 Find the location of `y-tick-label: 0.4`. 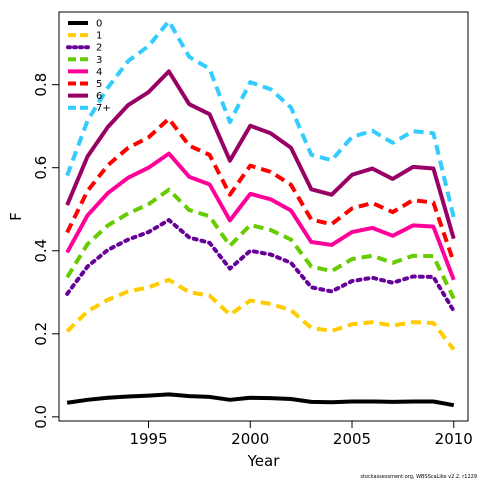

y-tick-label: 0.4 is located at coordinates (41, 251).